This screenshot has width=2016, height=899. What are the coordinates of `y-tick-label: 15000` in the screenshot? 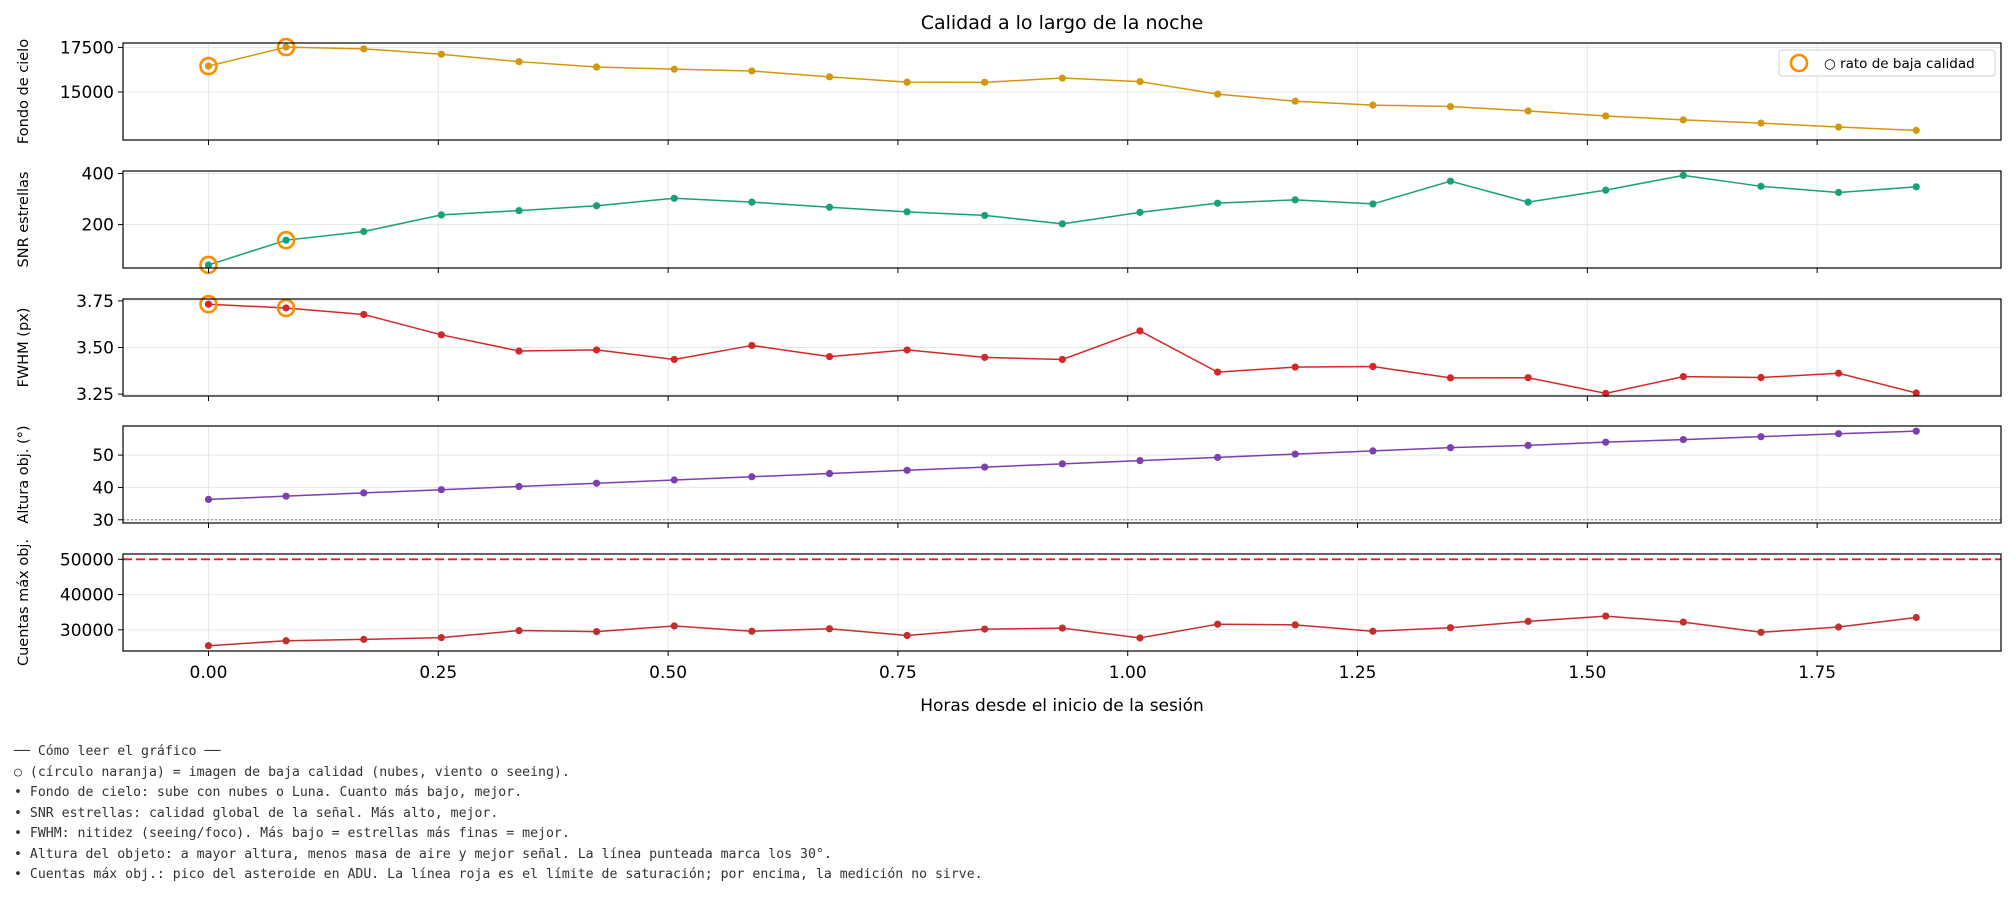 It's located at (87, 93).